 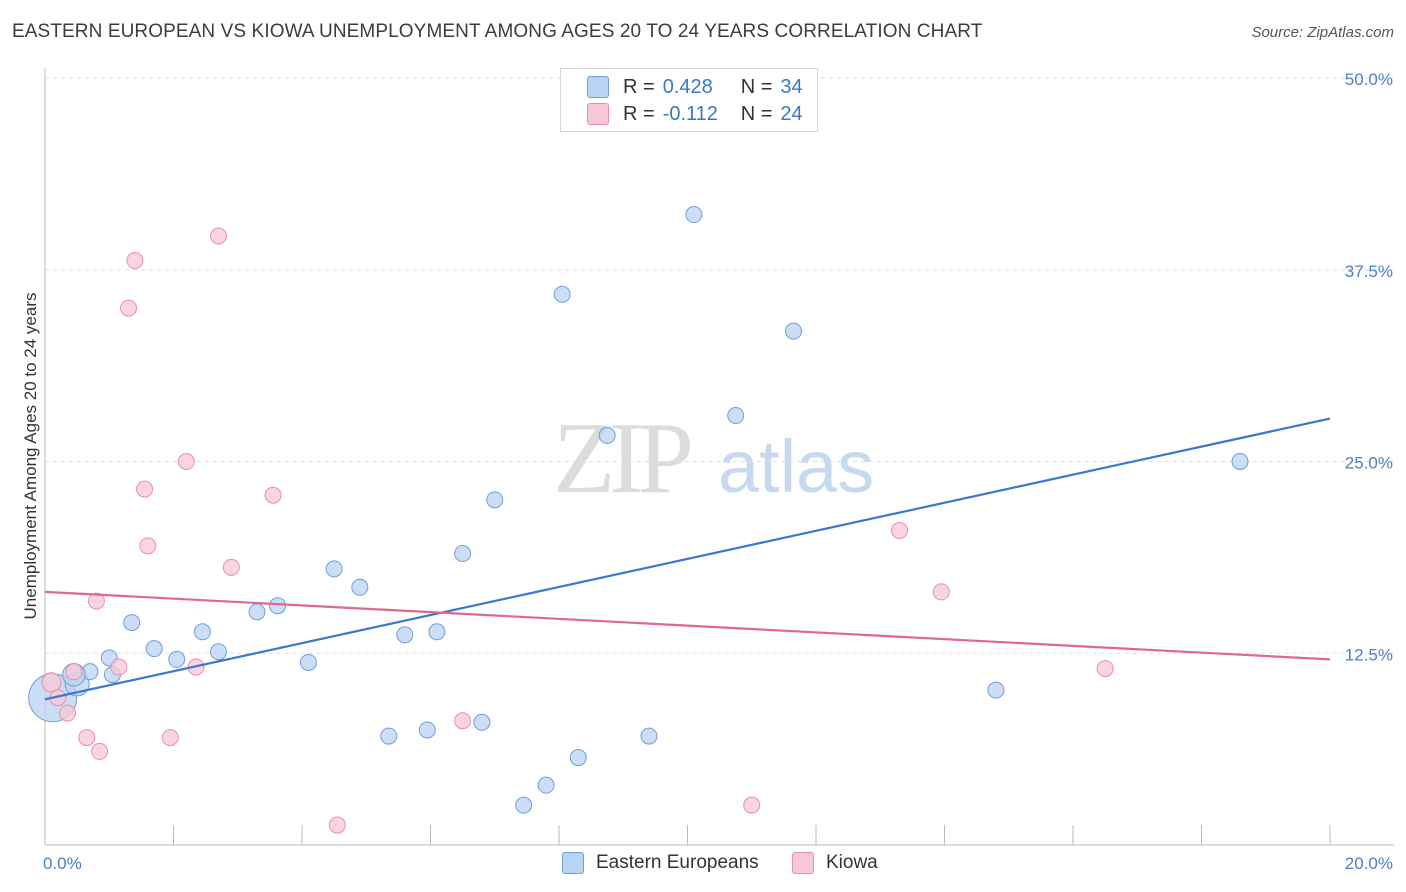 What do you see at coordinates (1369, 463) in the screenshot?
I see `y-tick-label: 25.0%` at bounding box center [1369, 463].